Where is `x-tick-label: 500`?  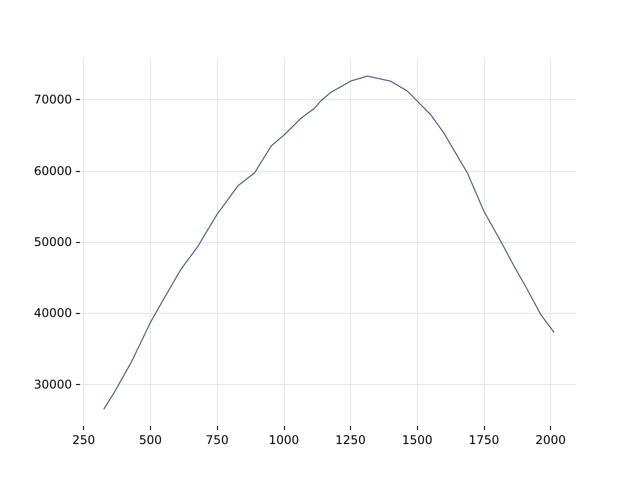
x-tick-label: 500 is located at coordinates (150, 440).